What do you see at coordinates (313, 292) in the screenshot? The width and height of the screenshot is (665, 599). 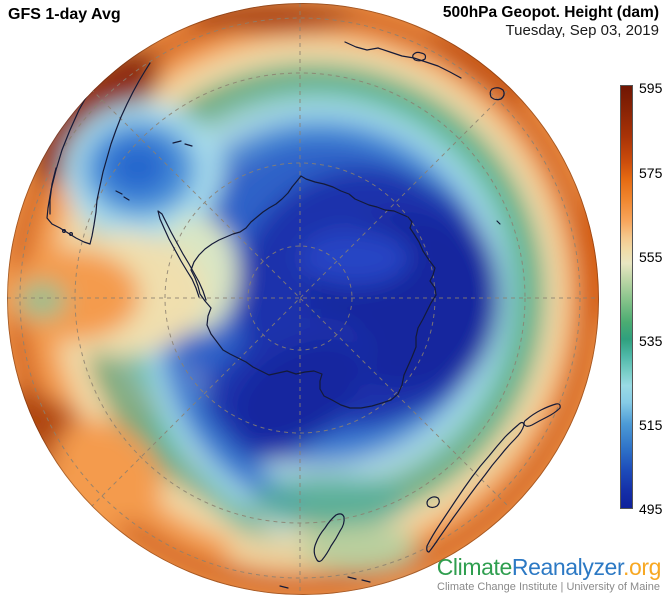 I see `antarctica-outline` at bounding box center [313, 292].